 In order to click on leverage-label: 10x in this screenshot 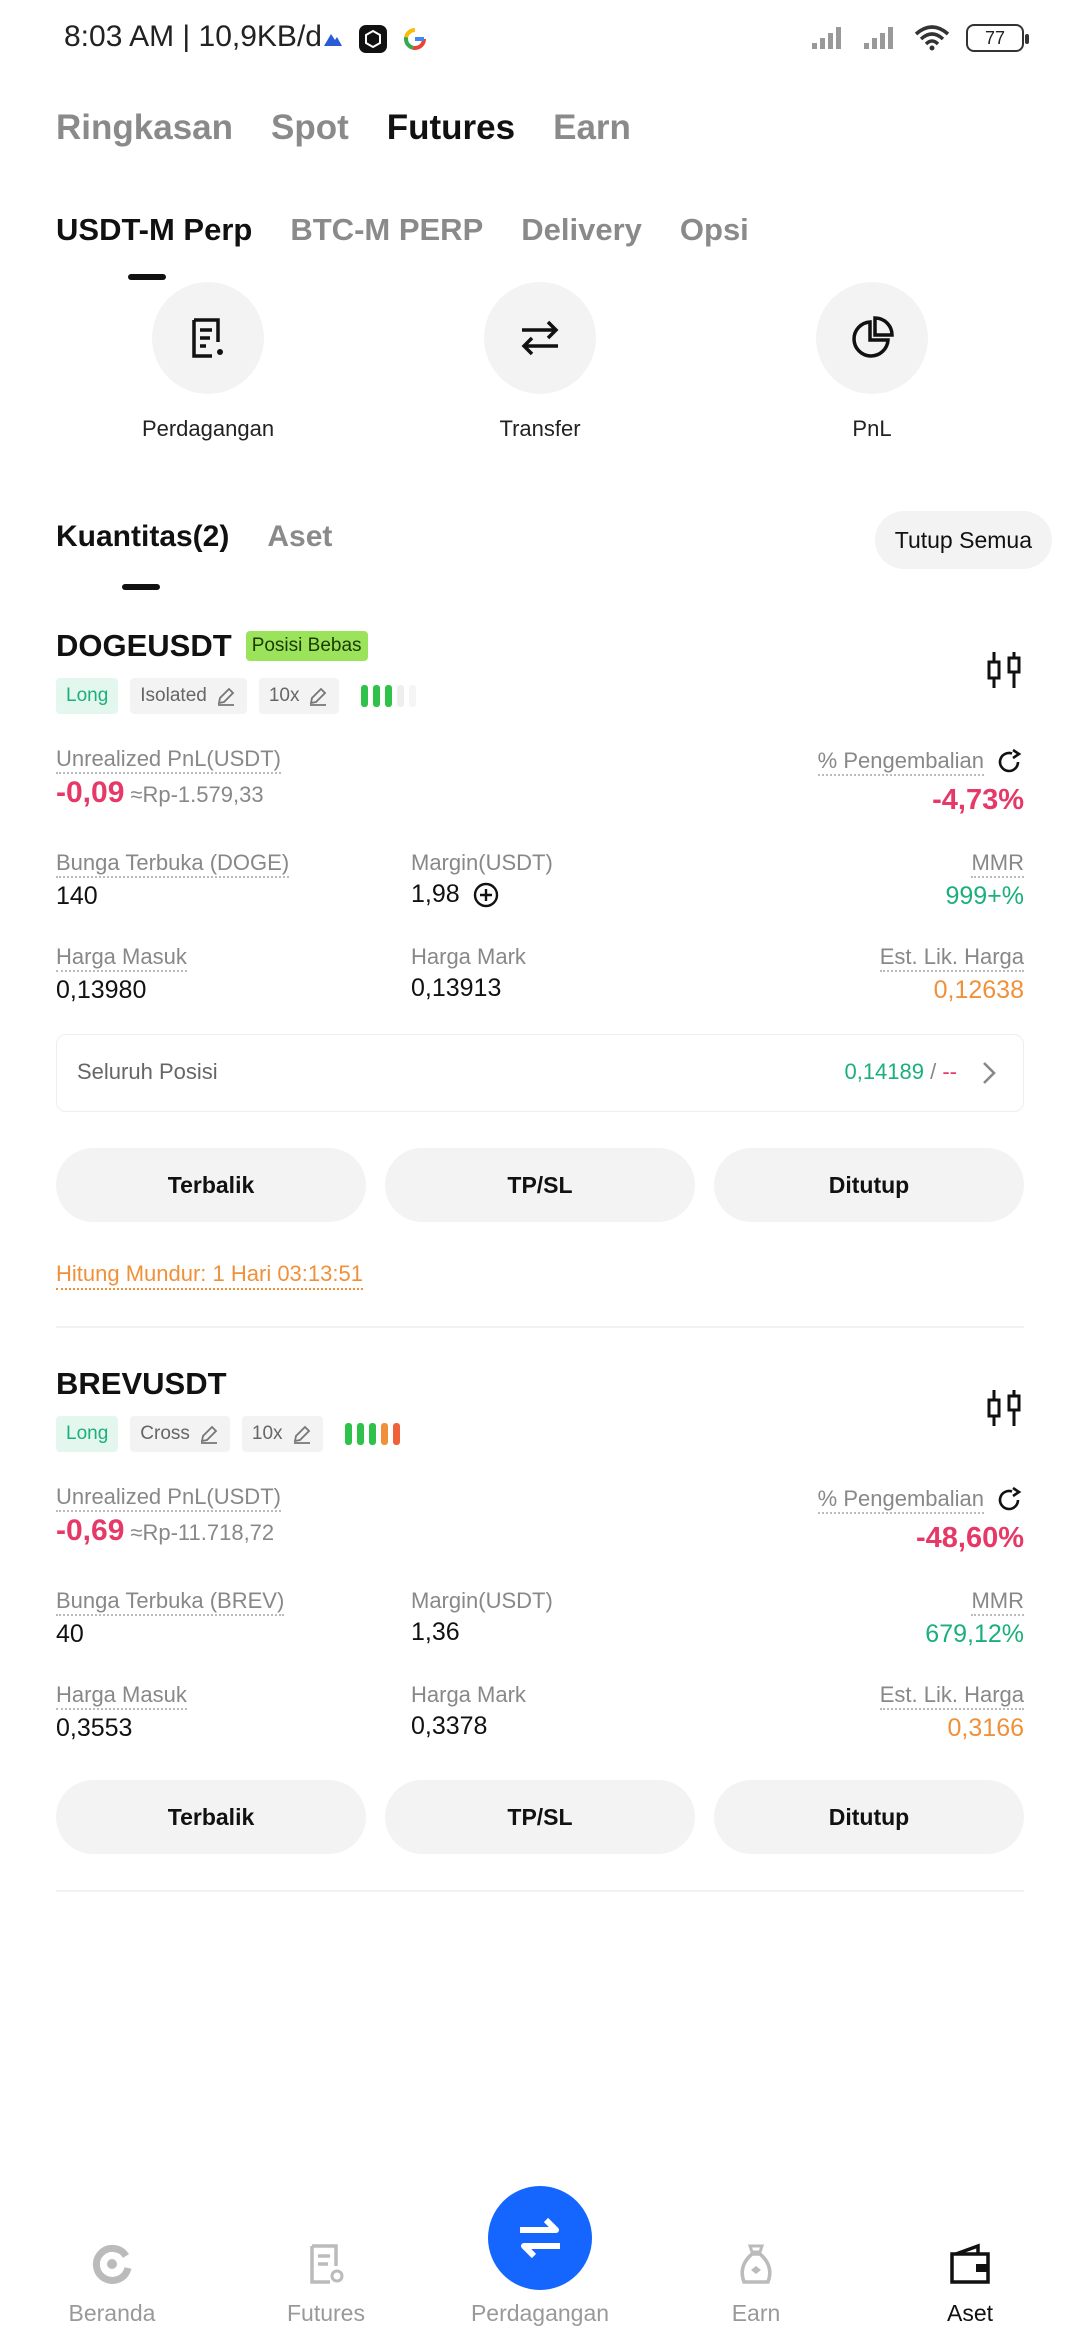, I will do `click(284, 695)`.